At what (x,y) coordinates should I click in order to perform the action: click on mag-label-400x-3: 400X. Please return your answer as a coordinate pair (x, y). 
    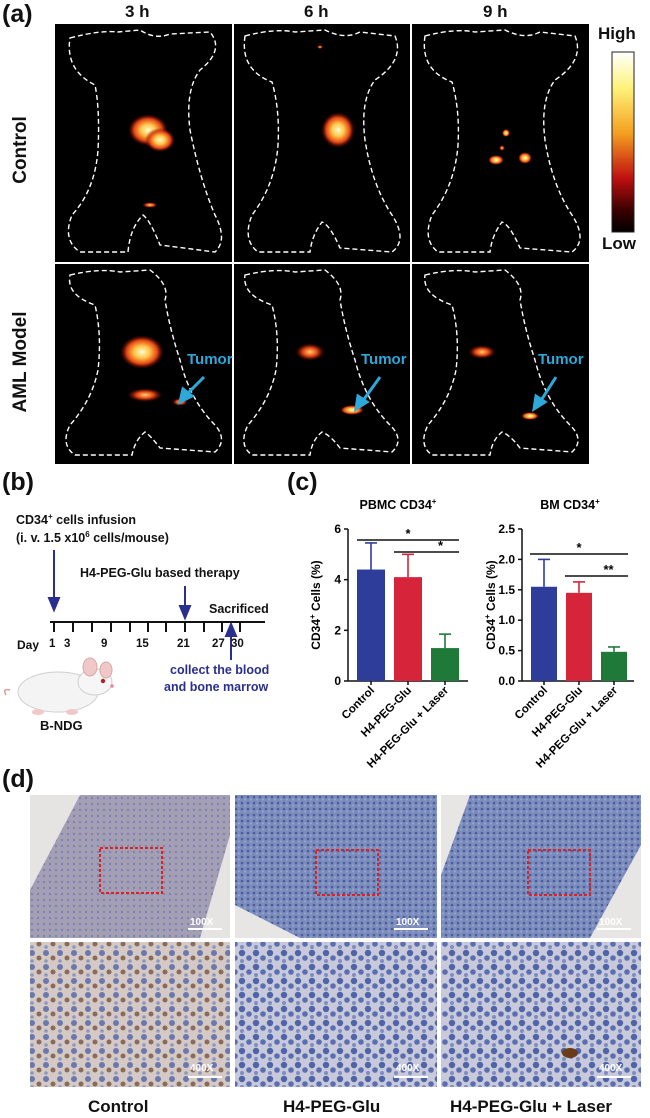
    Looking at the image, I should click on (611, 1068).